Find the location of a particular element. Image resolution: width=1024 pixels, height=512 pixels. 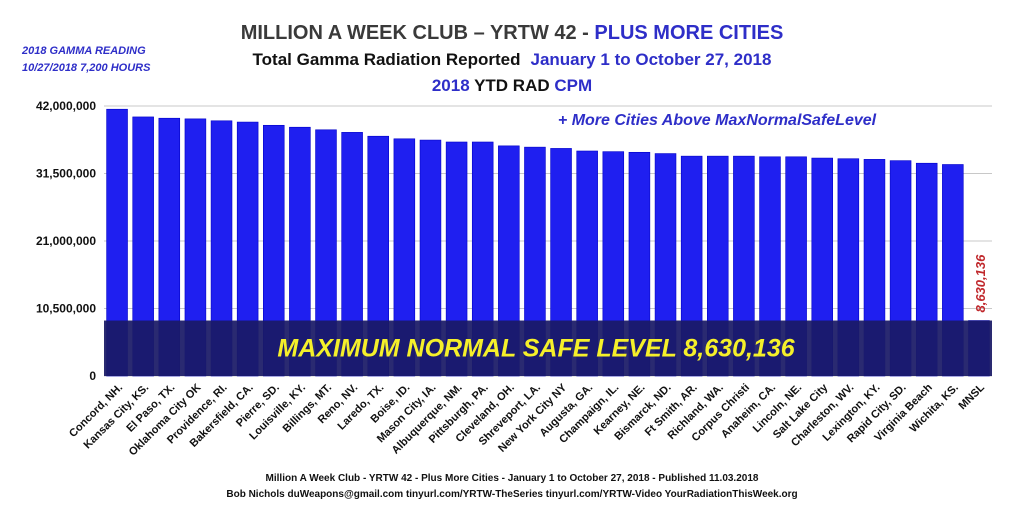

chart-title-main: MILLION A WEEK CLUB – YRTW 42 - is located at coordinates (414, 33).